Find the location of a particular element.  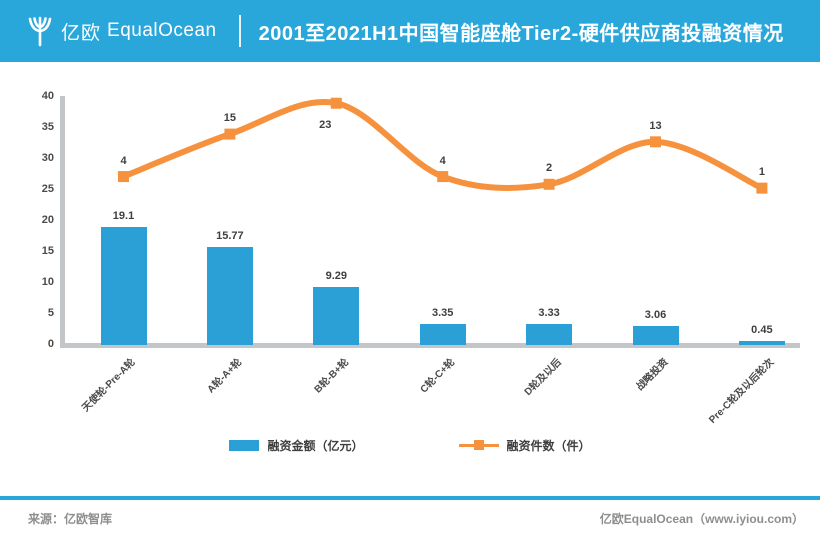

y-axis-tick-label: 30 is located at coordinates (47, 158).